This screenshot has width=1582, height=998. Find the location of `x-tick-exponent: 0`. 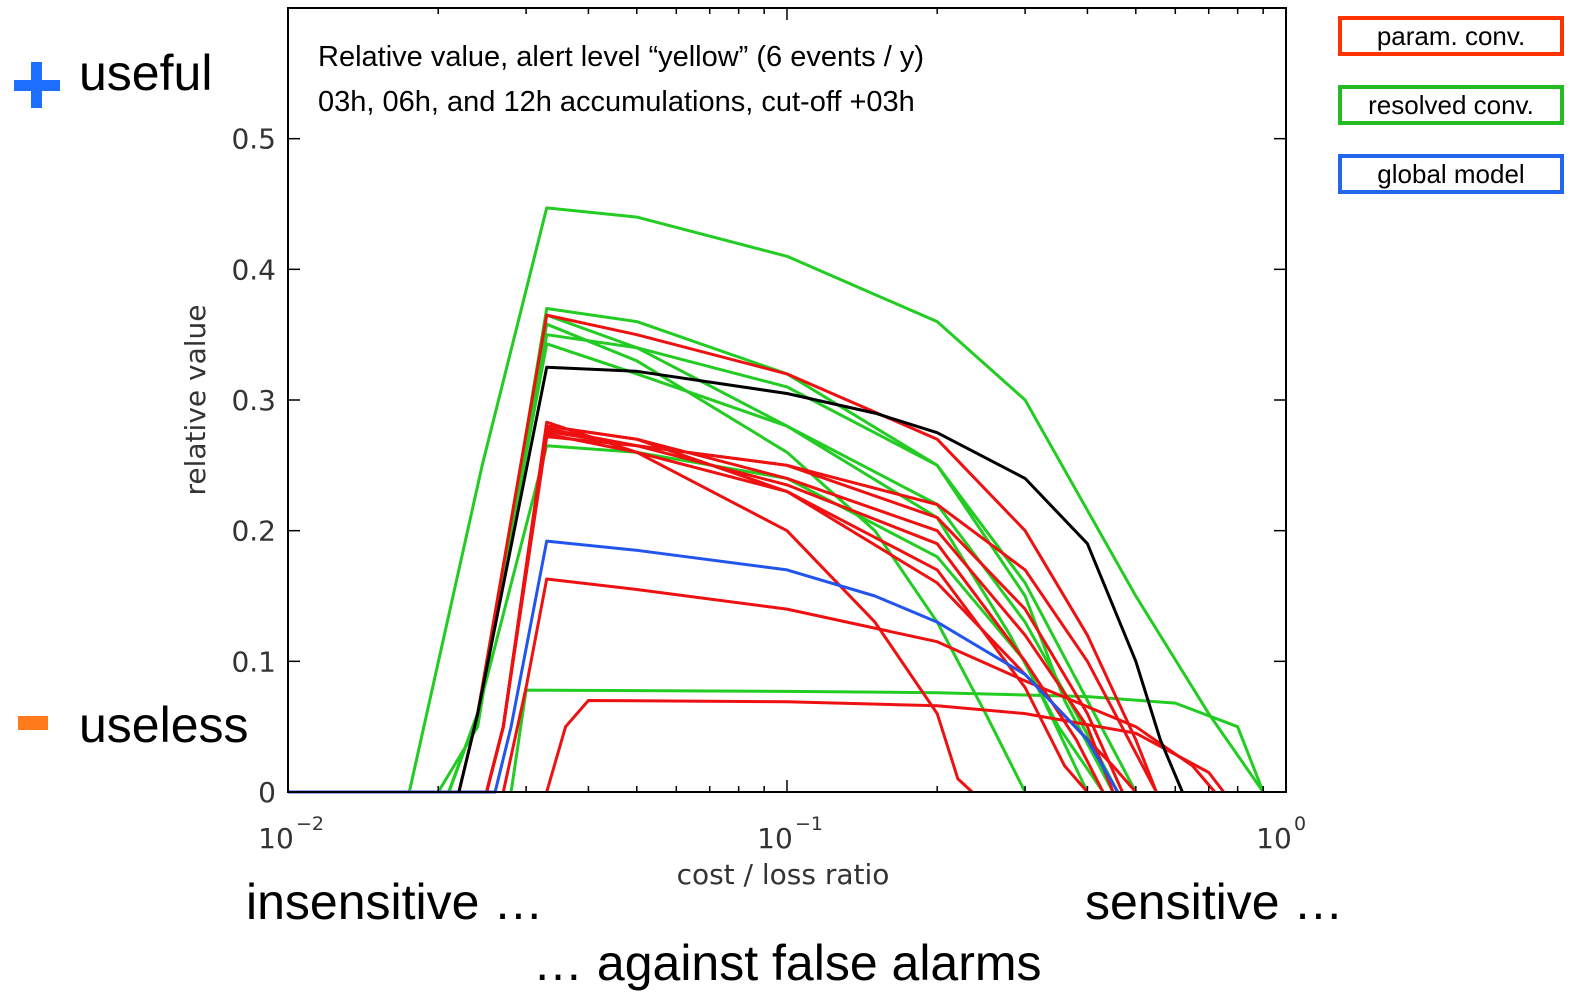

x-tick-exponent: 0 is located at coordinates (1300, 824).